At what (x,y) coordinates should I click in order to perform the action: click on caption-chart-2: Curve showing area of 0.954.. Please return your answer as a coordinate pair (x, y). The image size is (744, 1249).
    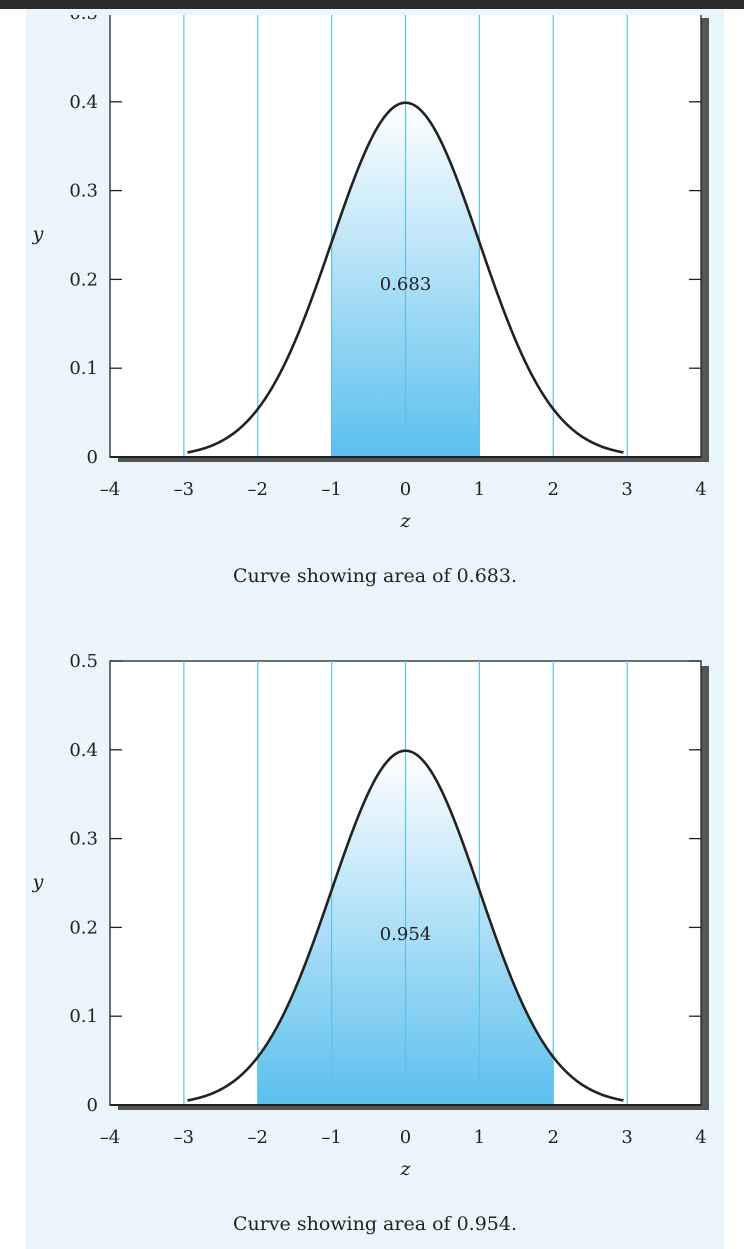
    Looking at the image, I should click on (375, 1224).